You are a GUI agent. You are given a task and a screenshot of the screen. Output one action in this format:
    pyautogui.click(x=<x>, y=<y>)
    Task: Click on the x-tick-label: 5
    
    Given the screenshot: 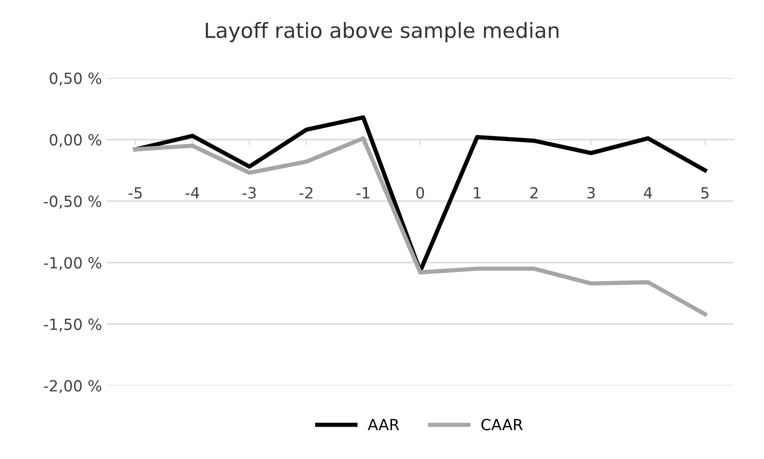 What is the action you would take?
    pyautogui.click(x=704, y=193)
    